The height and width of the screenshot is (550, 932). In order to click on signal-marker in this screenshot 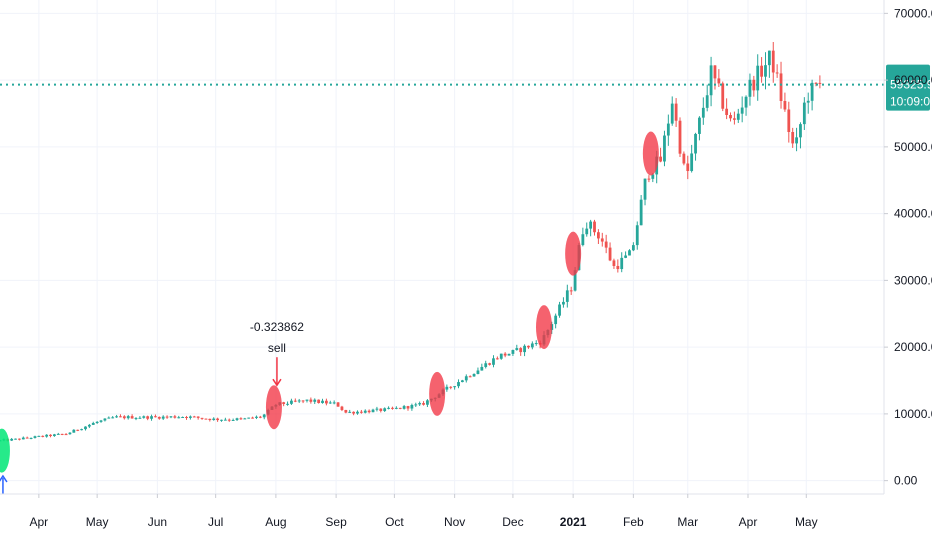, I will do `click(573, 253)`.